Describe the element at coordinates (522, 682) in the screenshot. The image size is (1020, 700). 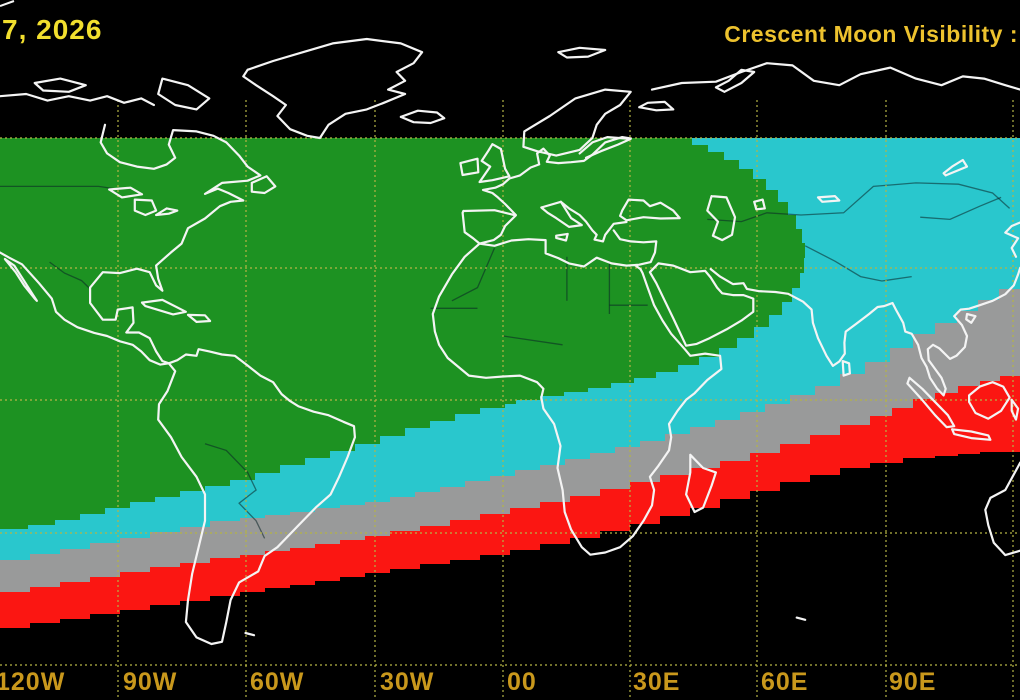
I see `axis-label: 00` at that location.